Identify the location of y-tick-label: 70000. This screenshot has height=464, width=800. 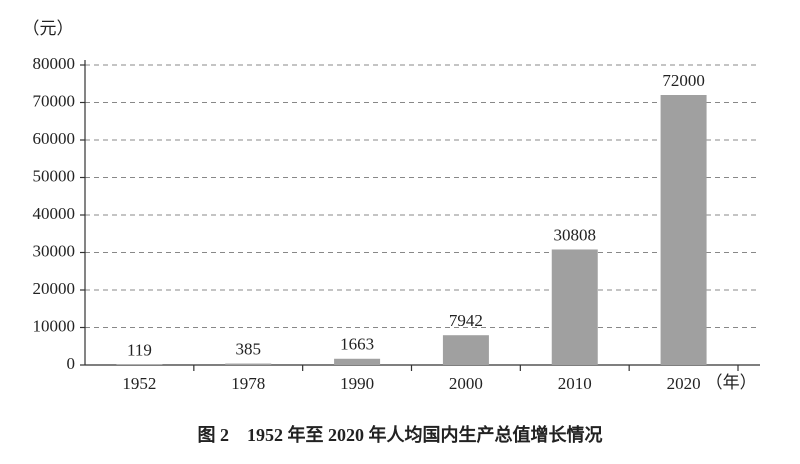
(54, 100).